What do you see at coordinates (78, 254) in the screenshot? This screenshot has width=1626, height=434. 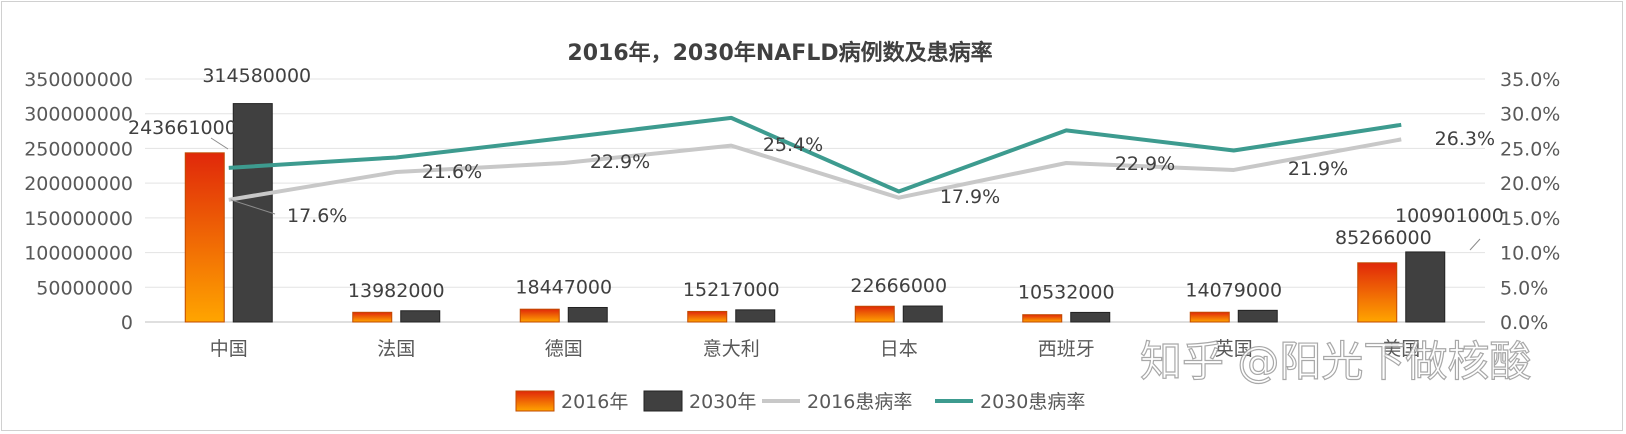 I see `left-tick-label: 100000000` at bounding box center [78, 254].